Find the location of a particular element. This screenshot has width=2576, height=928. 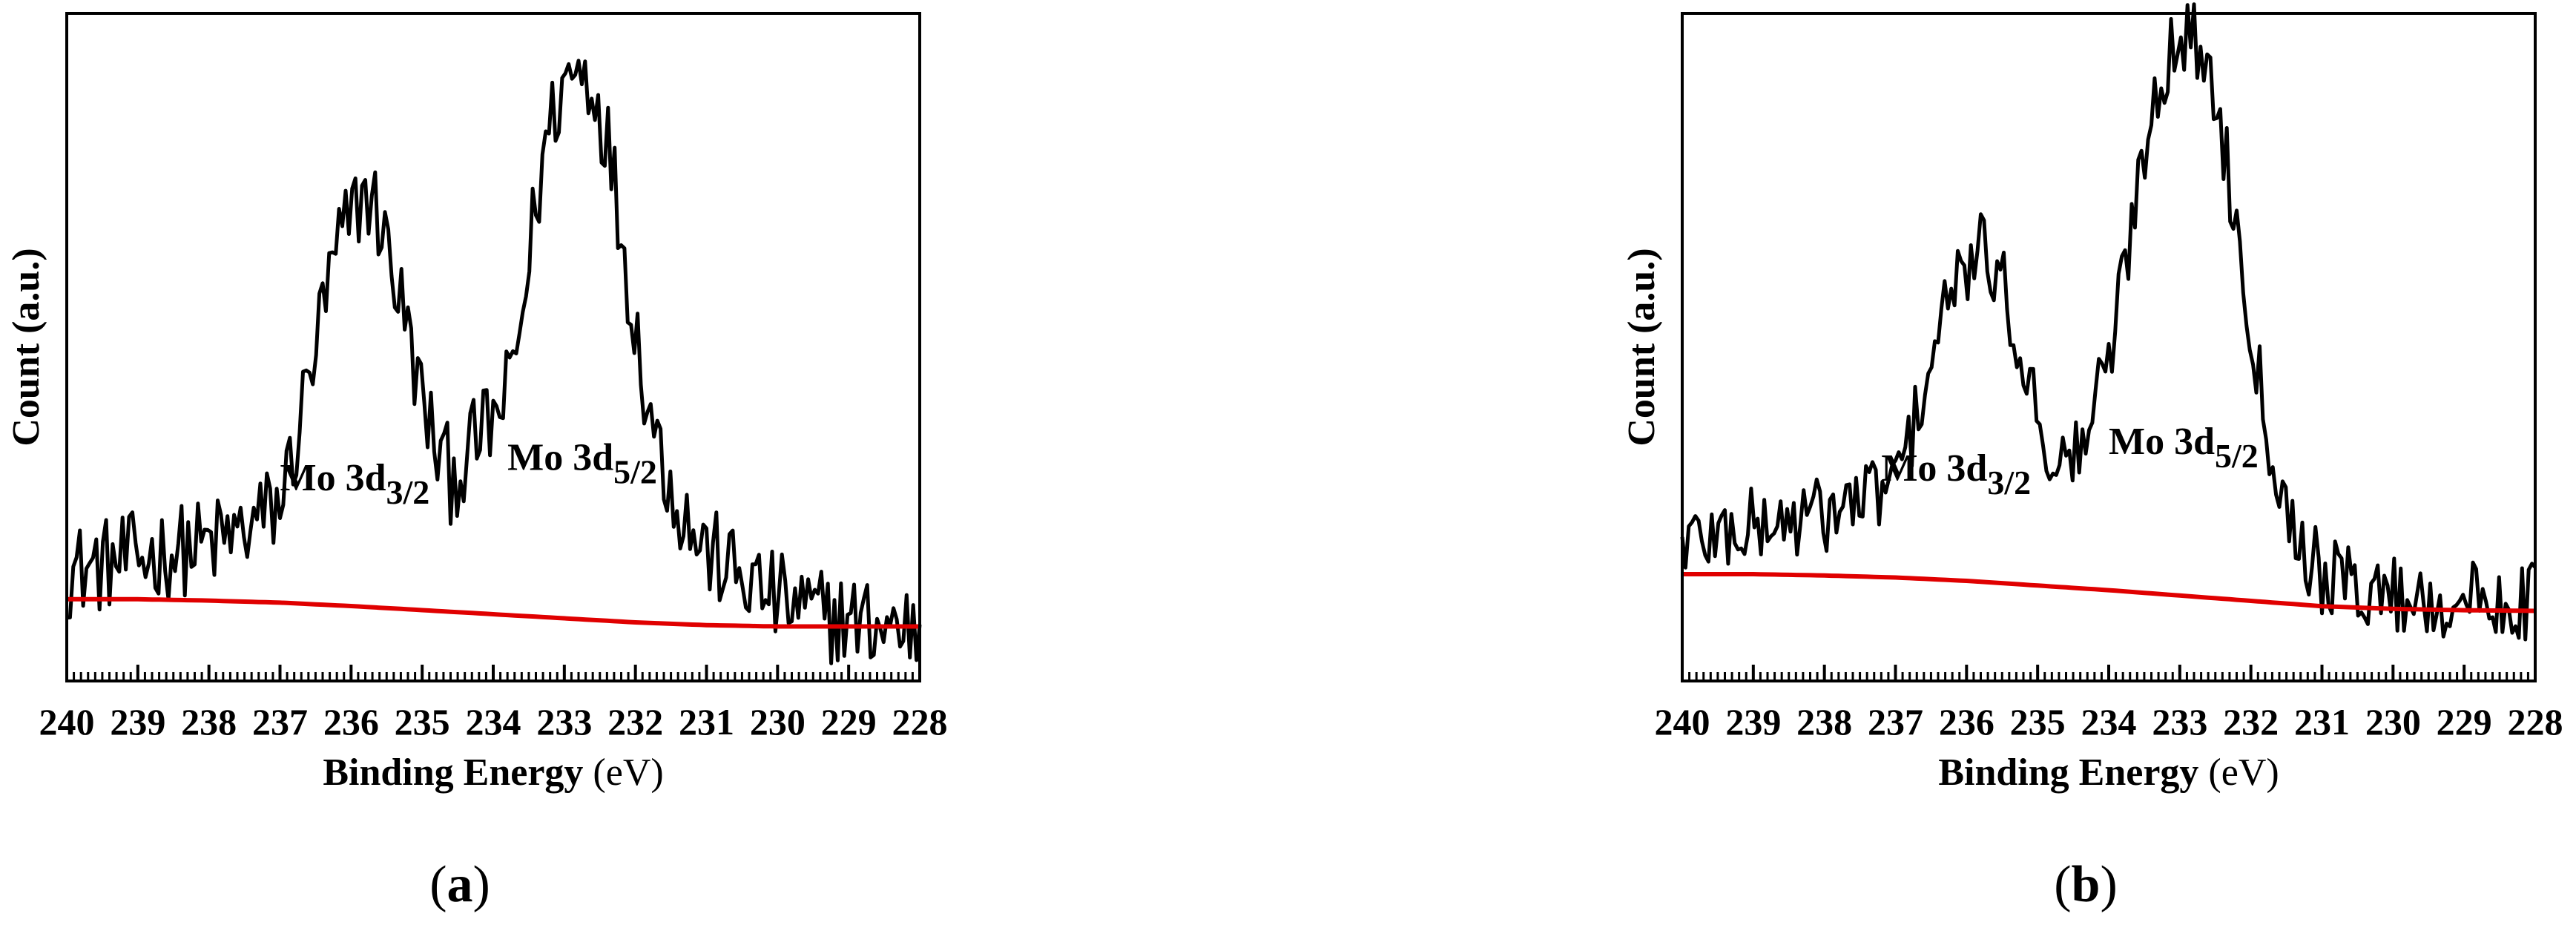

background-line-a is located at coordinates (493, 613).